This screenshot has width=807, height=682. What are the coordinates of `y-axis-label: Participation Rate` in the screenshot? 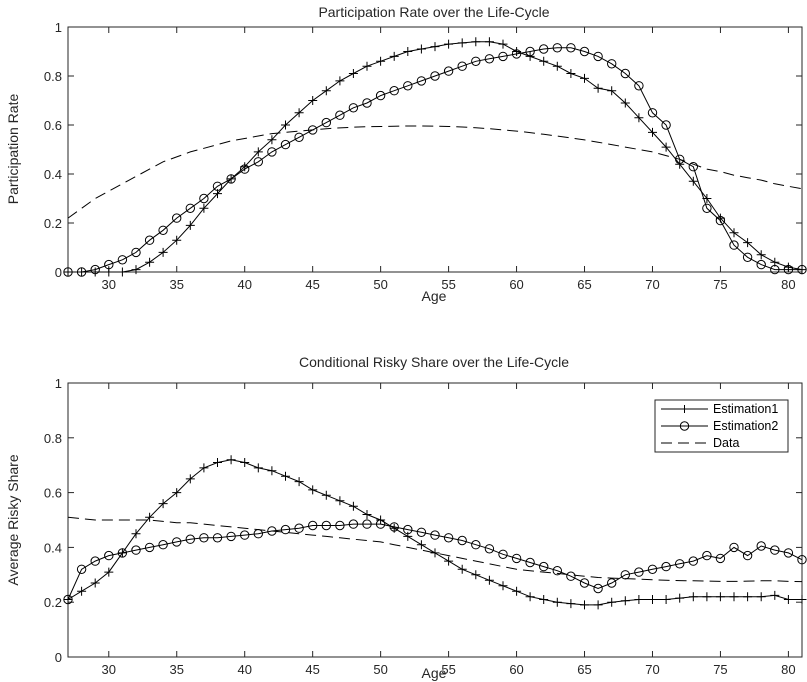 It's located at (13, 149).